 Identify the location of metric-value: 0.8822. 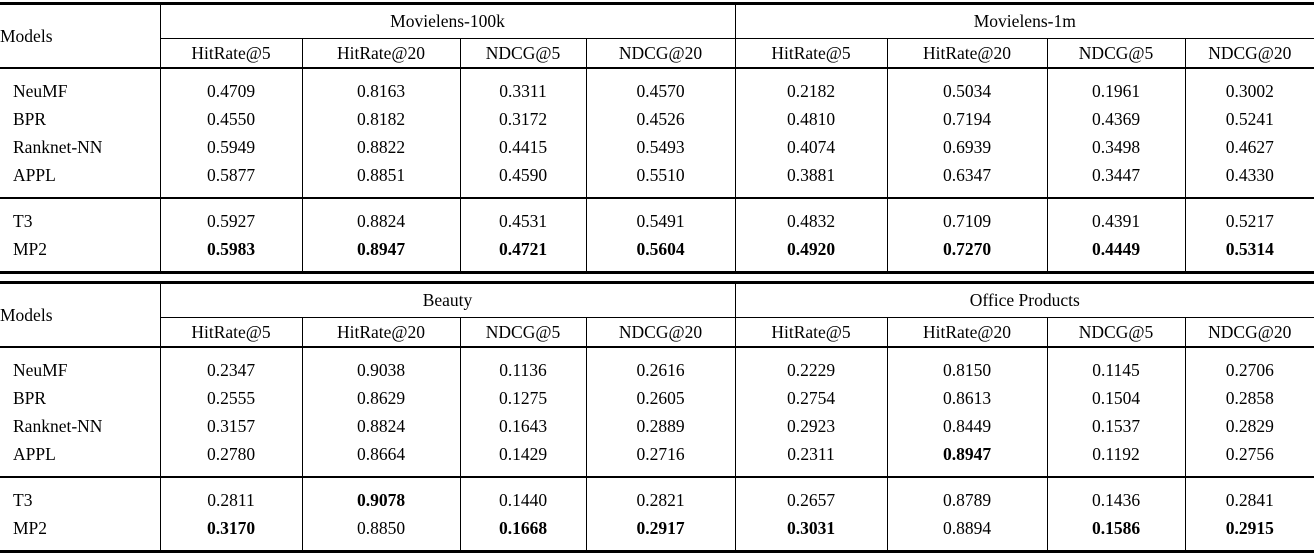
(380, 147).